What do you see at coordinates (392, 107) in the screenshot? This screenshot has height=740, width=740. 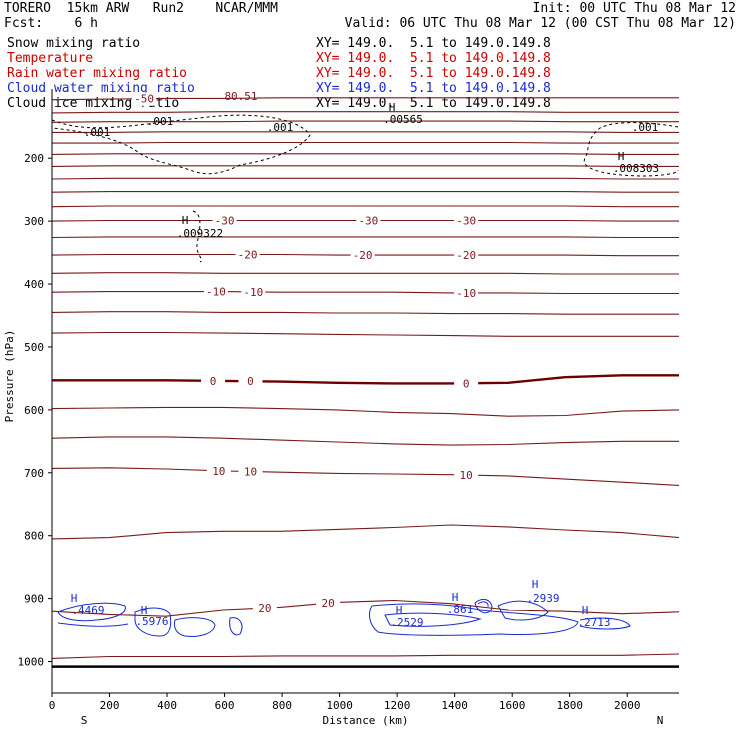 I see `snow-max-marker-3: H` at bounding box center [392, 107].